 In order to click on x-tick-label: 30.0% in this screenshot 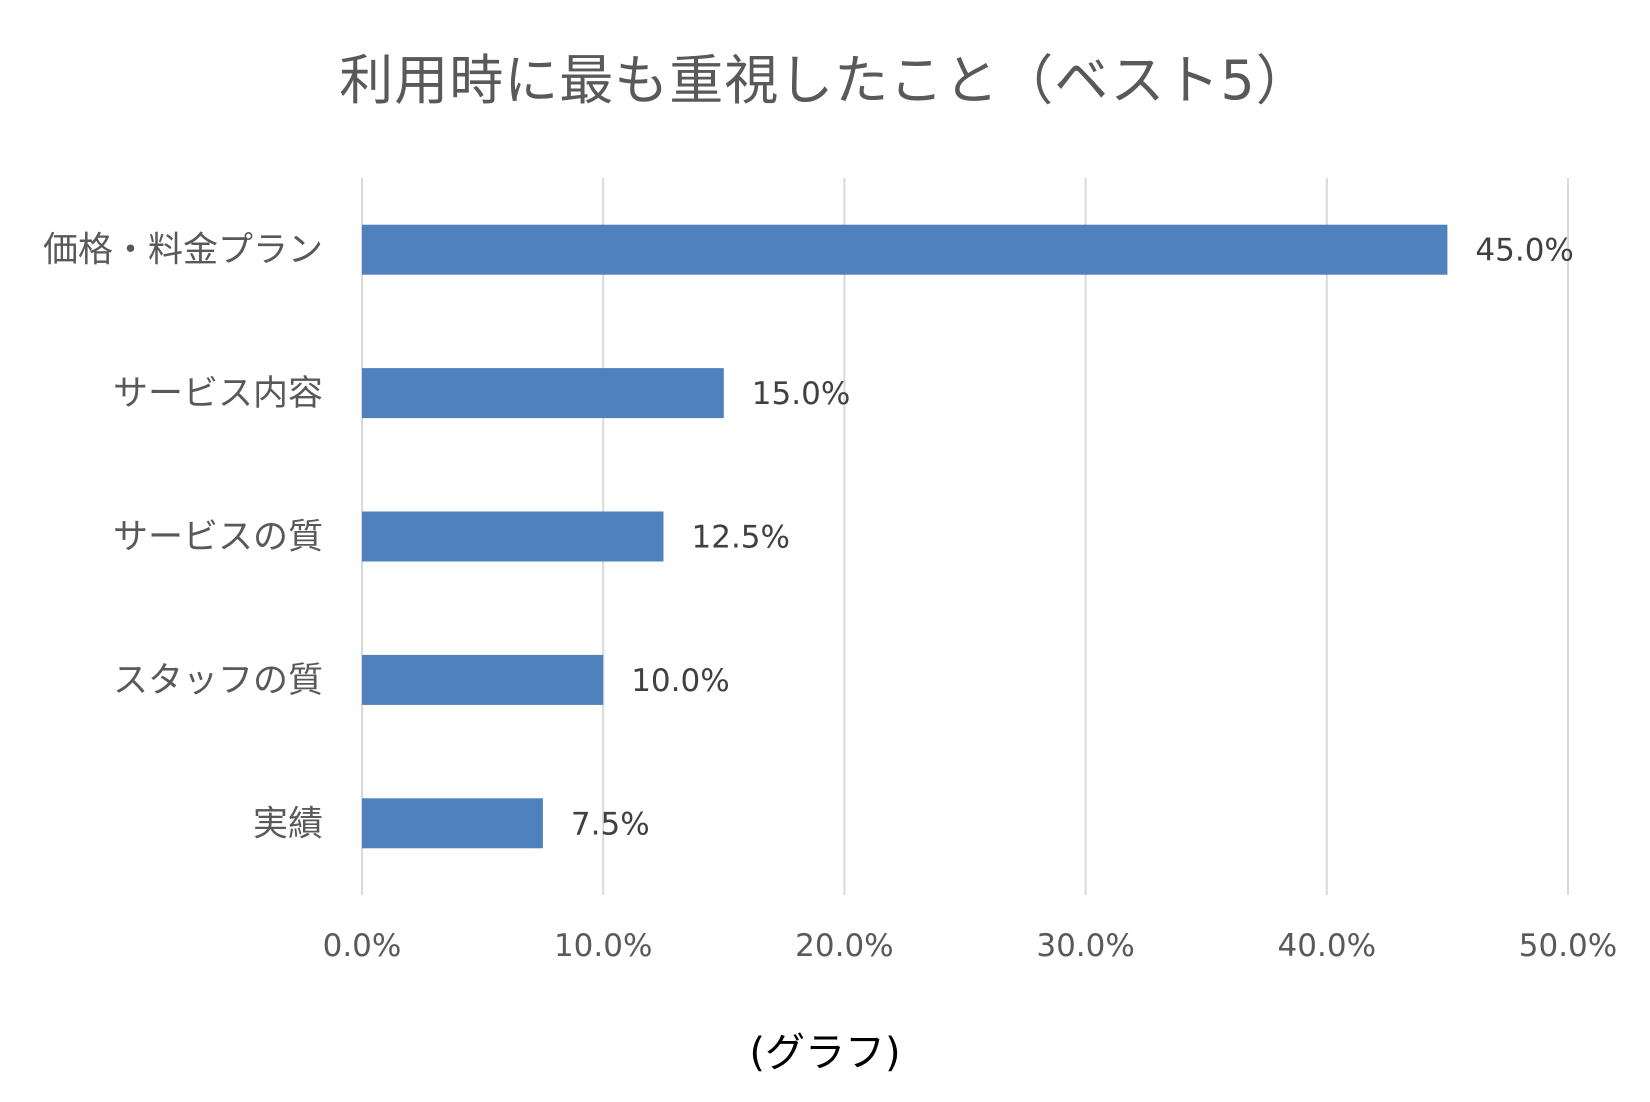, I will do `click(1085, 946)`.